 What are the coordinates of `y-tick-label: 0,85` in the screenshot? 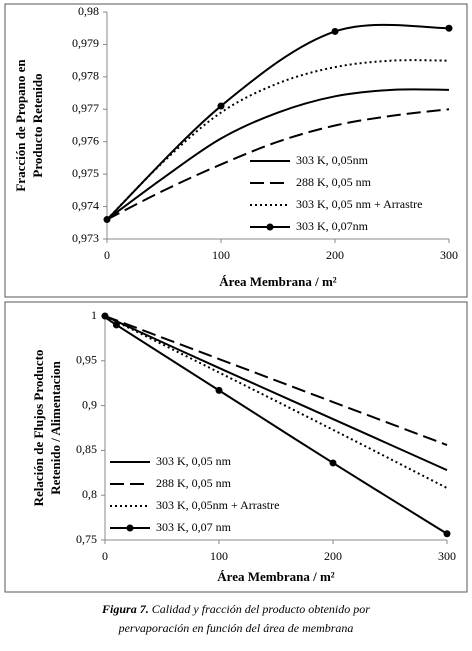 It's located at (86, 449).